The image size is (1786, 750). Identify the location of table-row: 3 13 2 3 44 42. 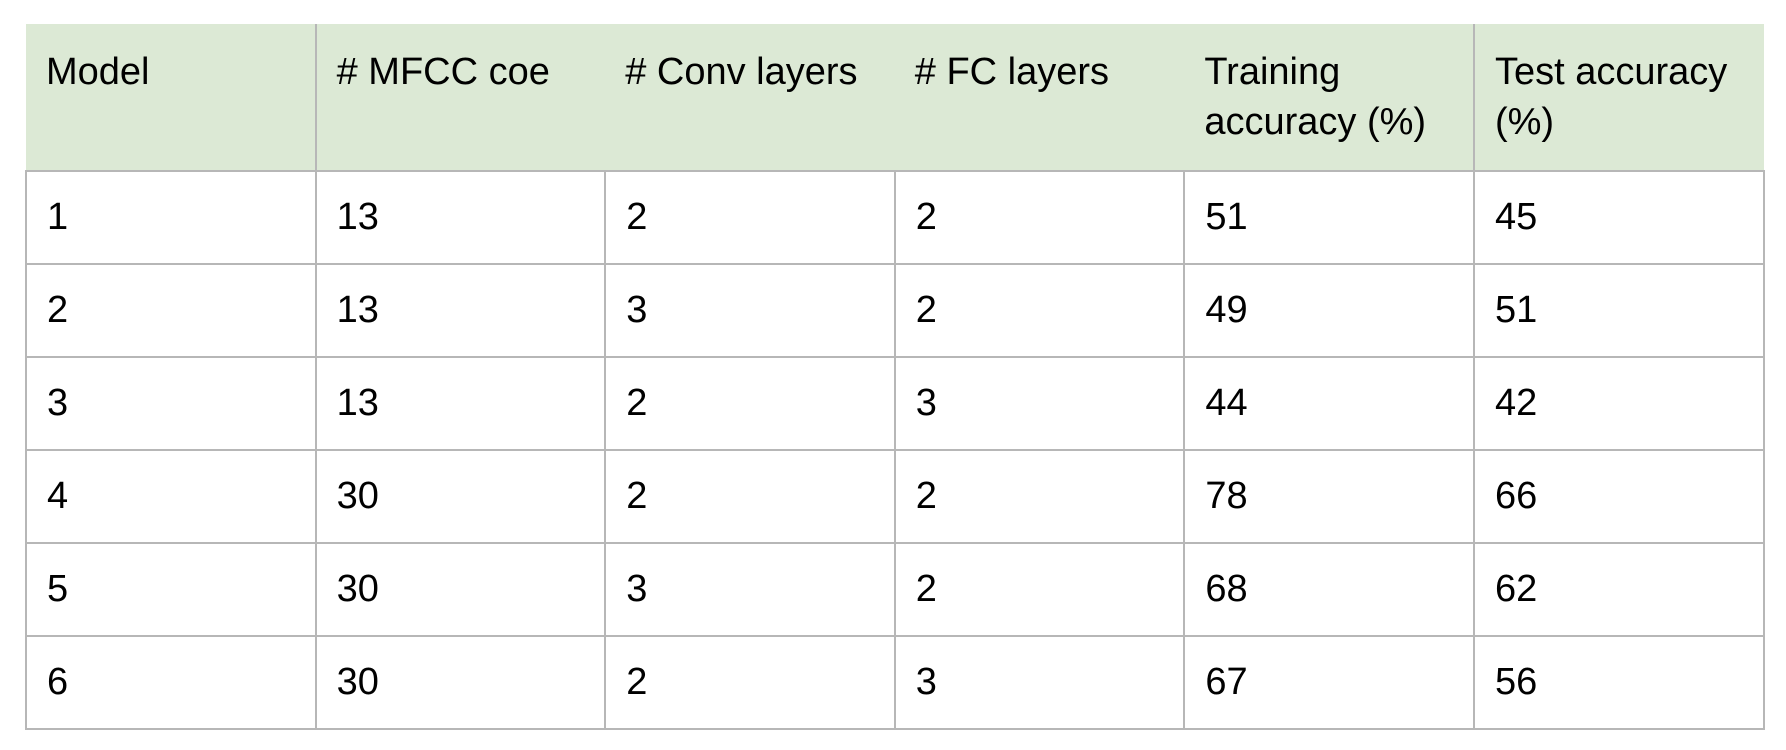
(895, 403).